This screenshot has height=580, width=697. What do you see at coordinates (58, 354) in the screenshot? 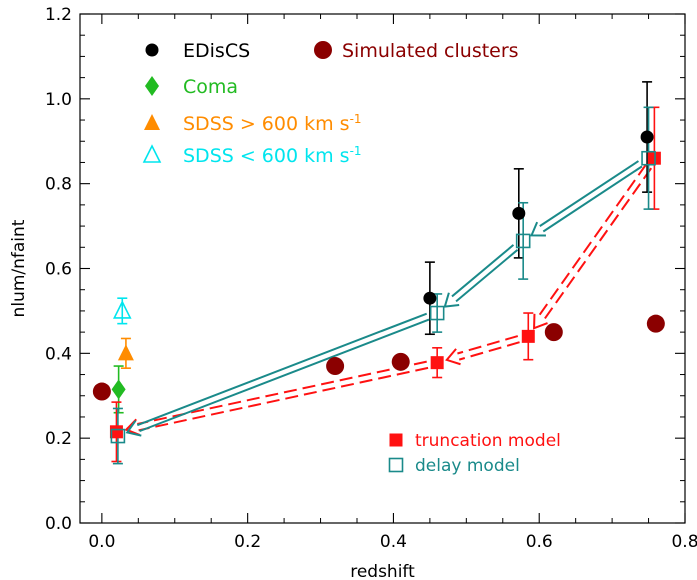
I see `y-tick-label: 0.4` at bounding box center [58, 354].